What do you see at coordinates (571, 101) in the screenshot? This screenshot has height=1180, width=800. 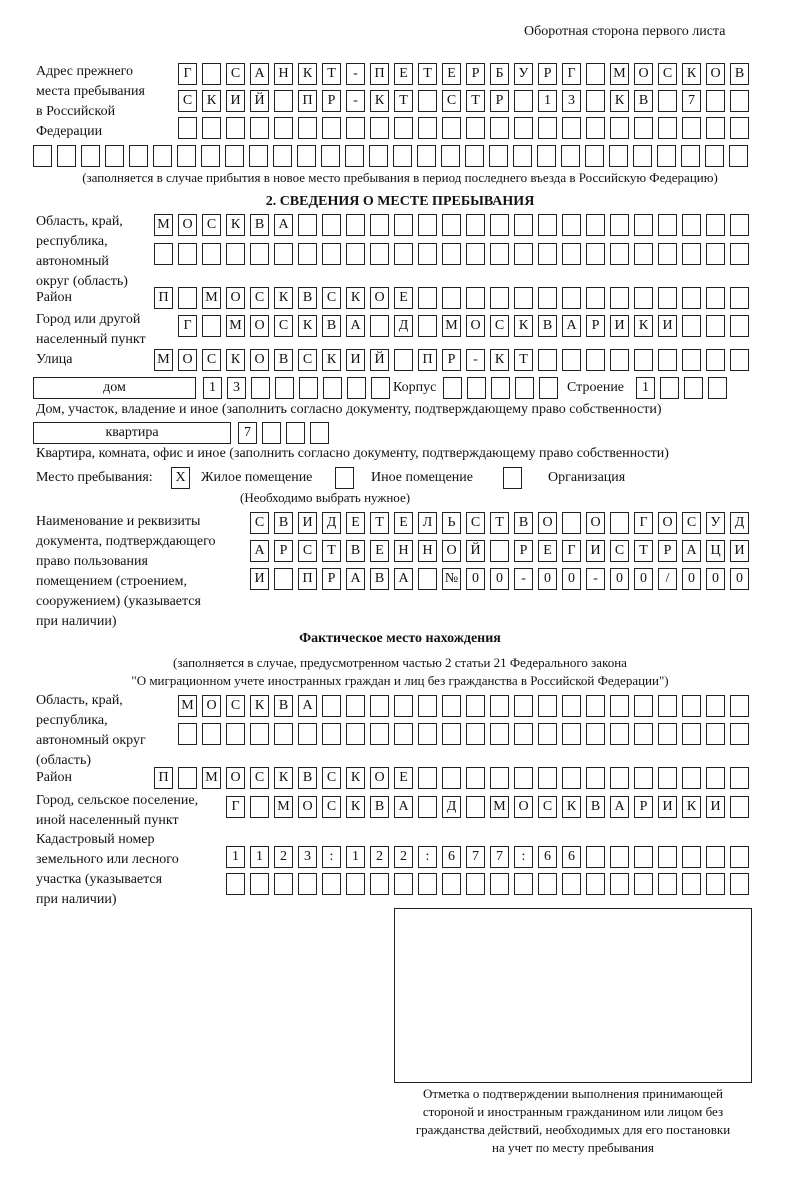 I see `char-cell: 3` at bounding box center [571, 101].